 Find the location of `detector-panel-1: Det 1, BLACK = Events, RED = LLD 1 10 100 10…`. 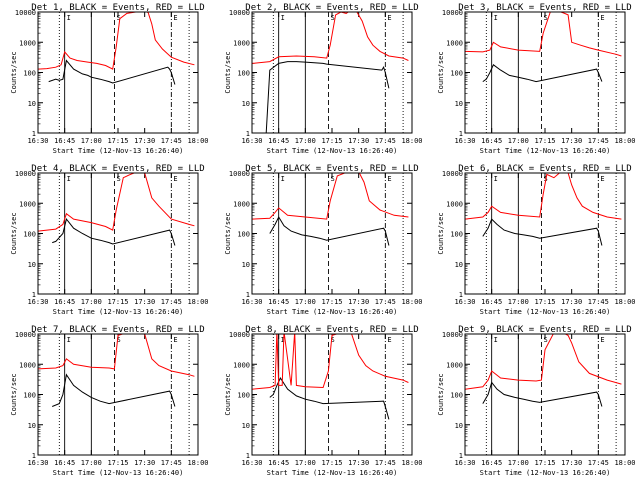

detector-panel-1: Det 1, BLACK = Events, RED = LLD 1 10 100 10… is located at coordinates (109, 79).